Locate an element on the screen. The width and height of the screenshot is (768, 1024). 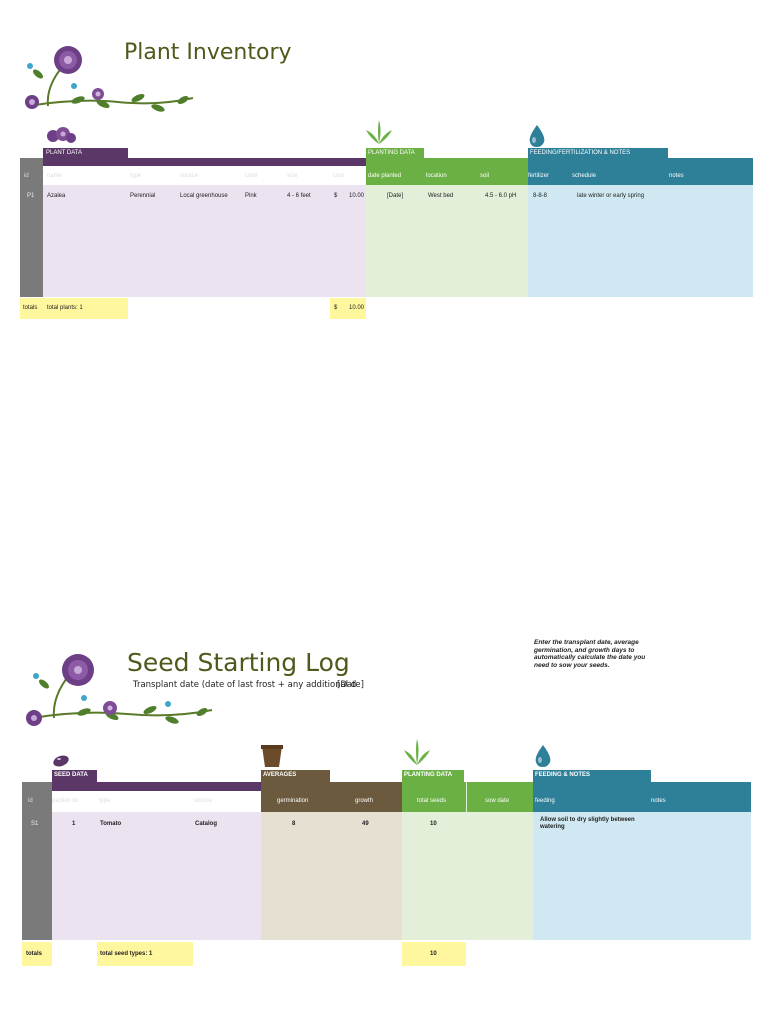
averages-label: AVERAGES is located at coordinates (280, 775).